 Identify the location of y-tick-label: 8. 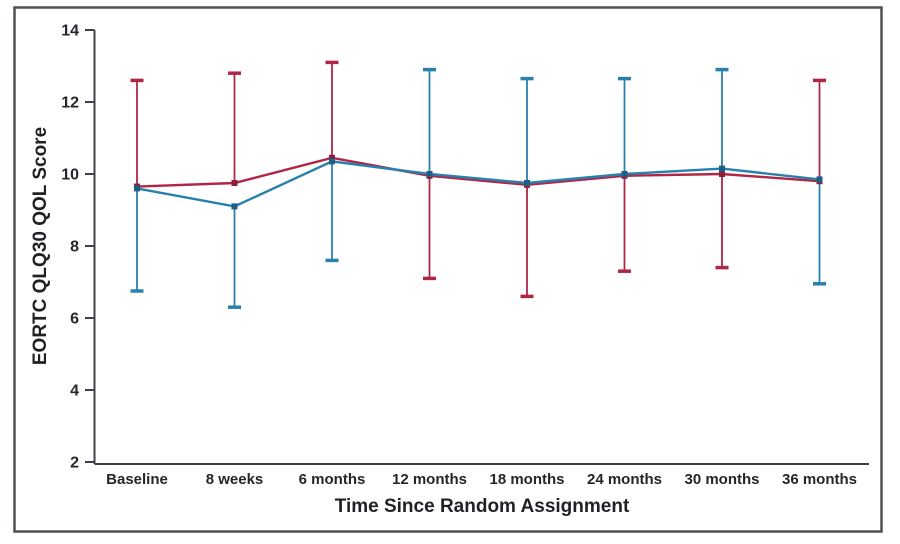
(74, 247).